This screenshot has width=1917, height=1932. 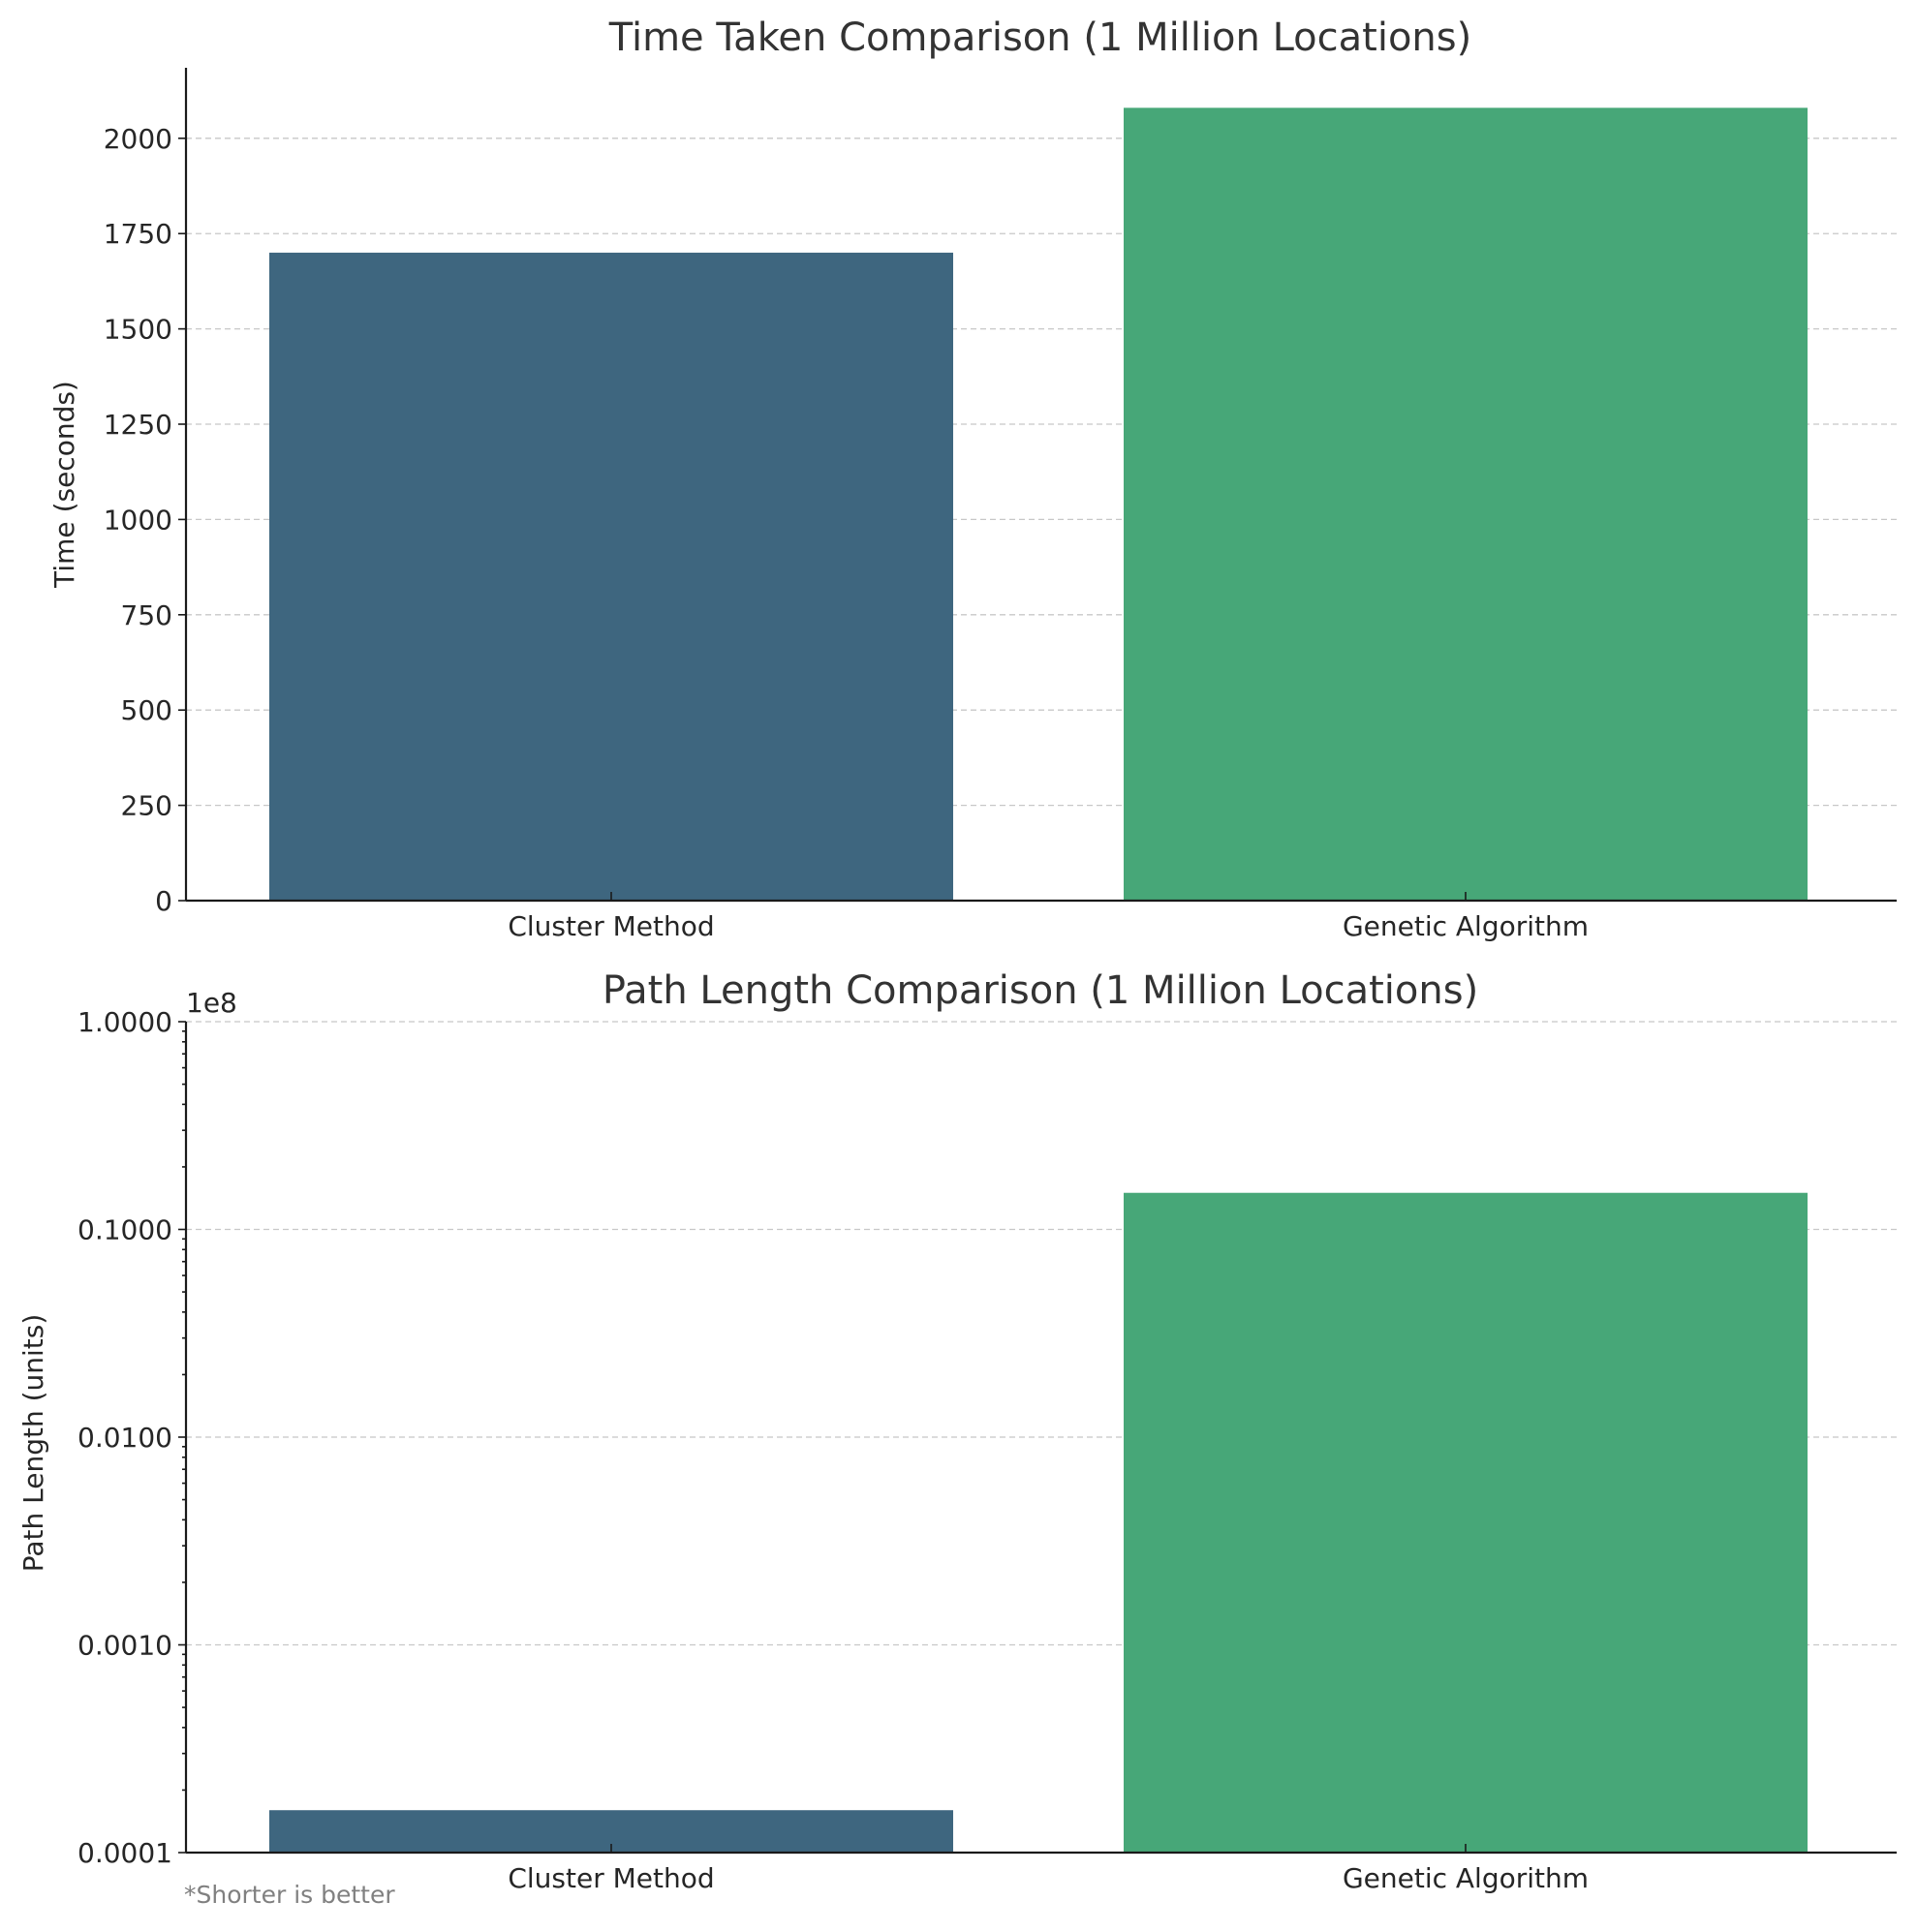 I want to click on time-chart-y-tick-label: 250, so click(x=147, y=806).